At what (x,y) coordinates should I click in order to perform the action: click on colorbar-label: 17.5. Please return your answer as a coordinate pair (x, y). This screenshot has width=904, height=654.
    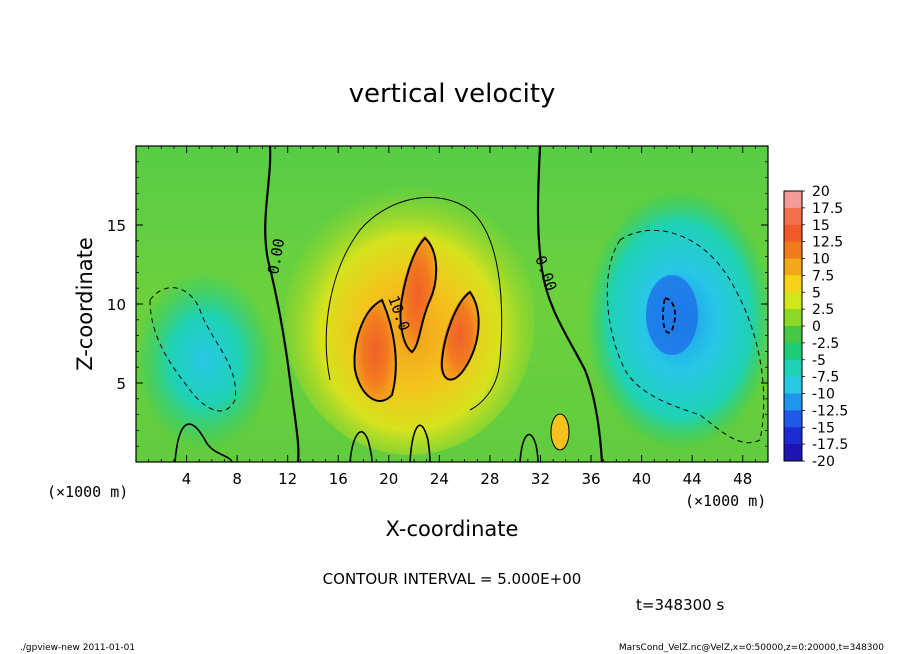
    Looking at the image, I should click on (827, 209).